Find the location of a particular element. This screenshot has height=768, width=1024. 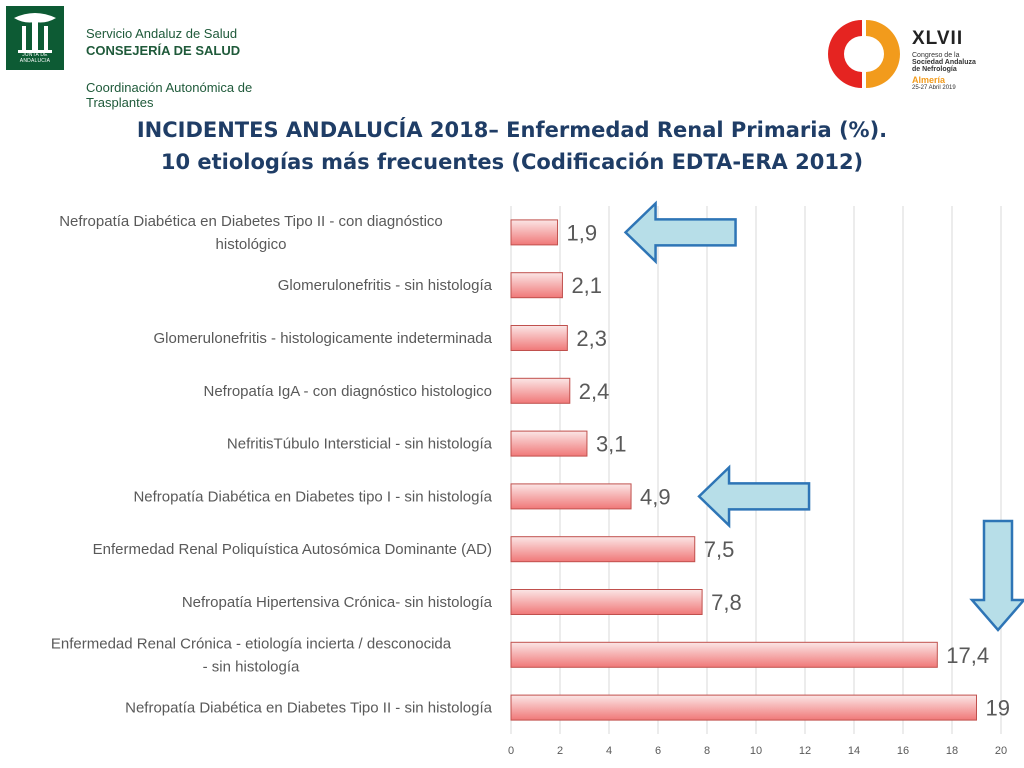

x-tick-label-3: 6 is located at coordinates (658, 751).